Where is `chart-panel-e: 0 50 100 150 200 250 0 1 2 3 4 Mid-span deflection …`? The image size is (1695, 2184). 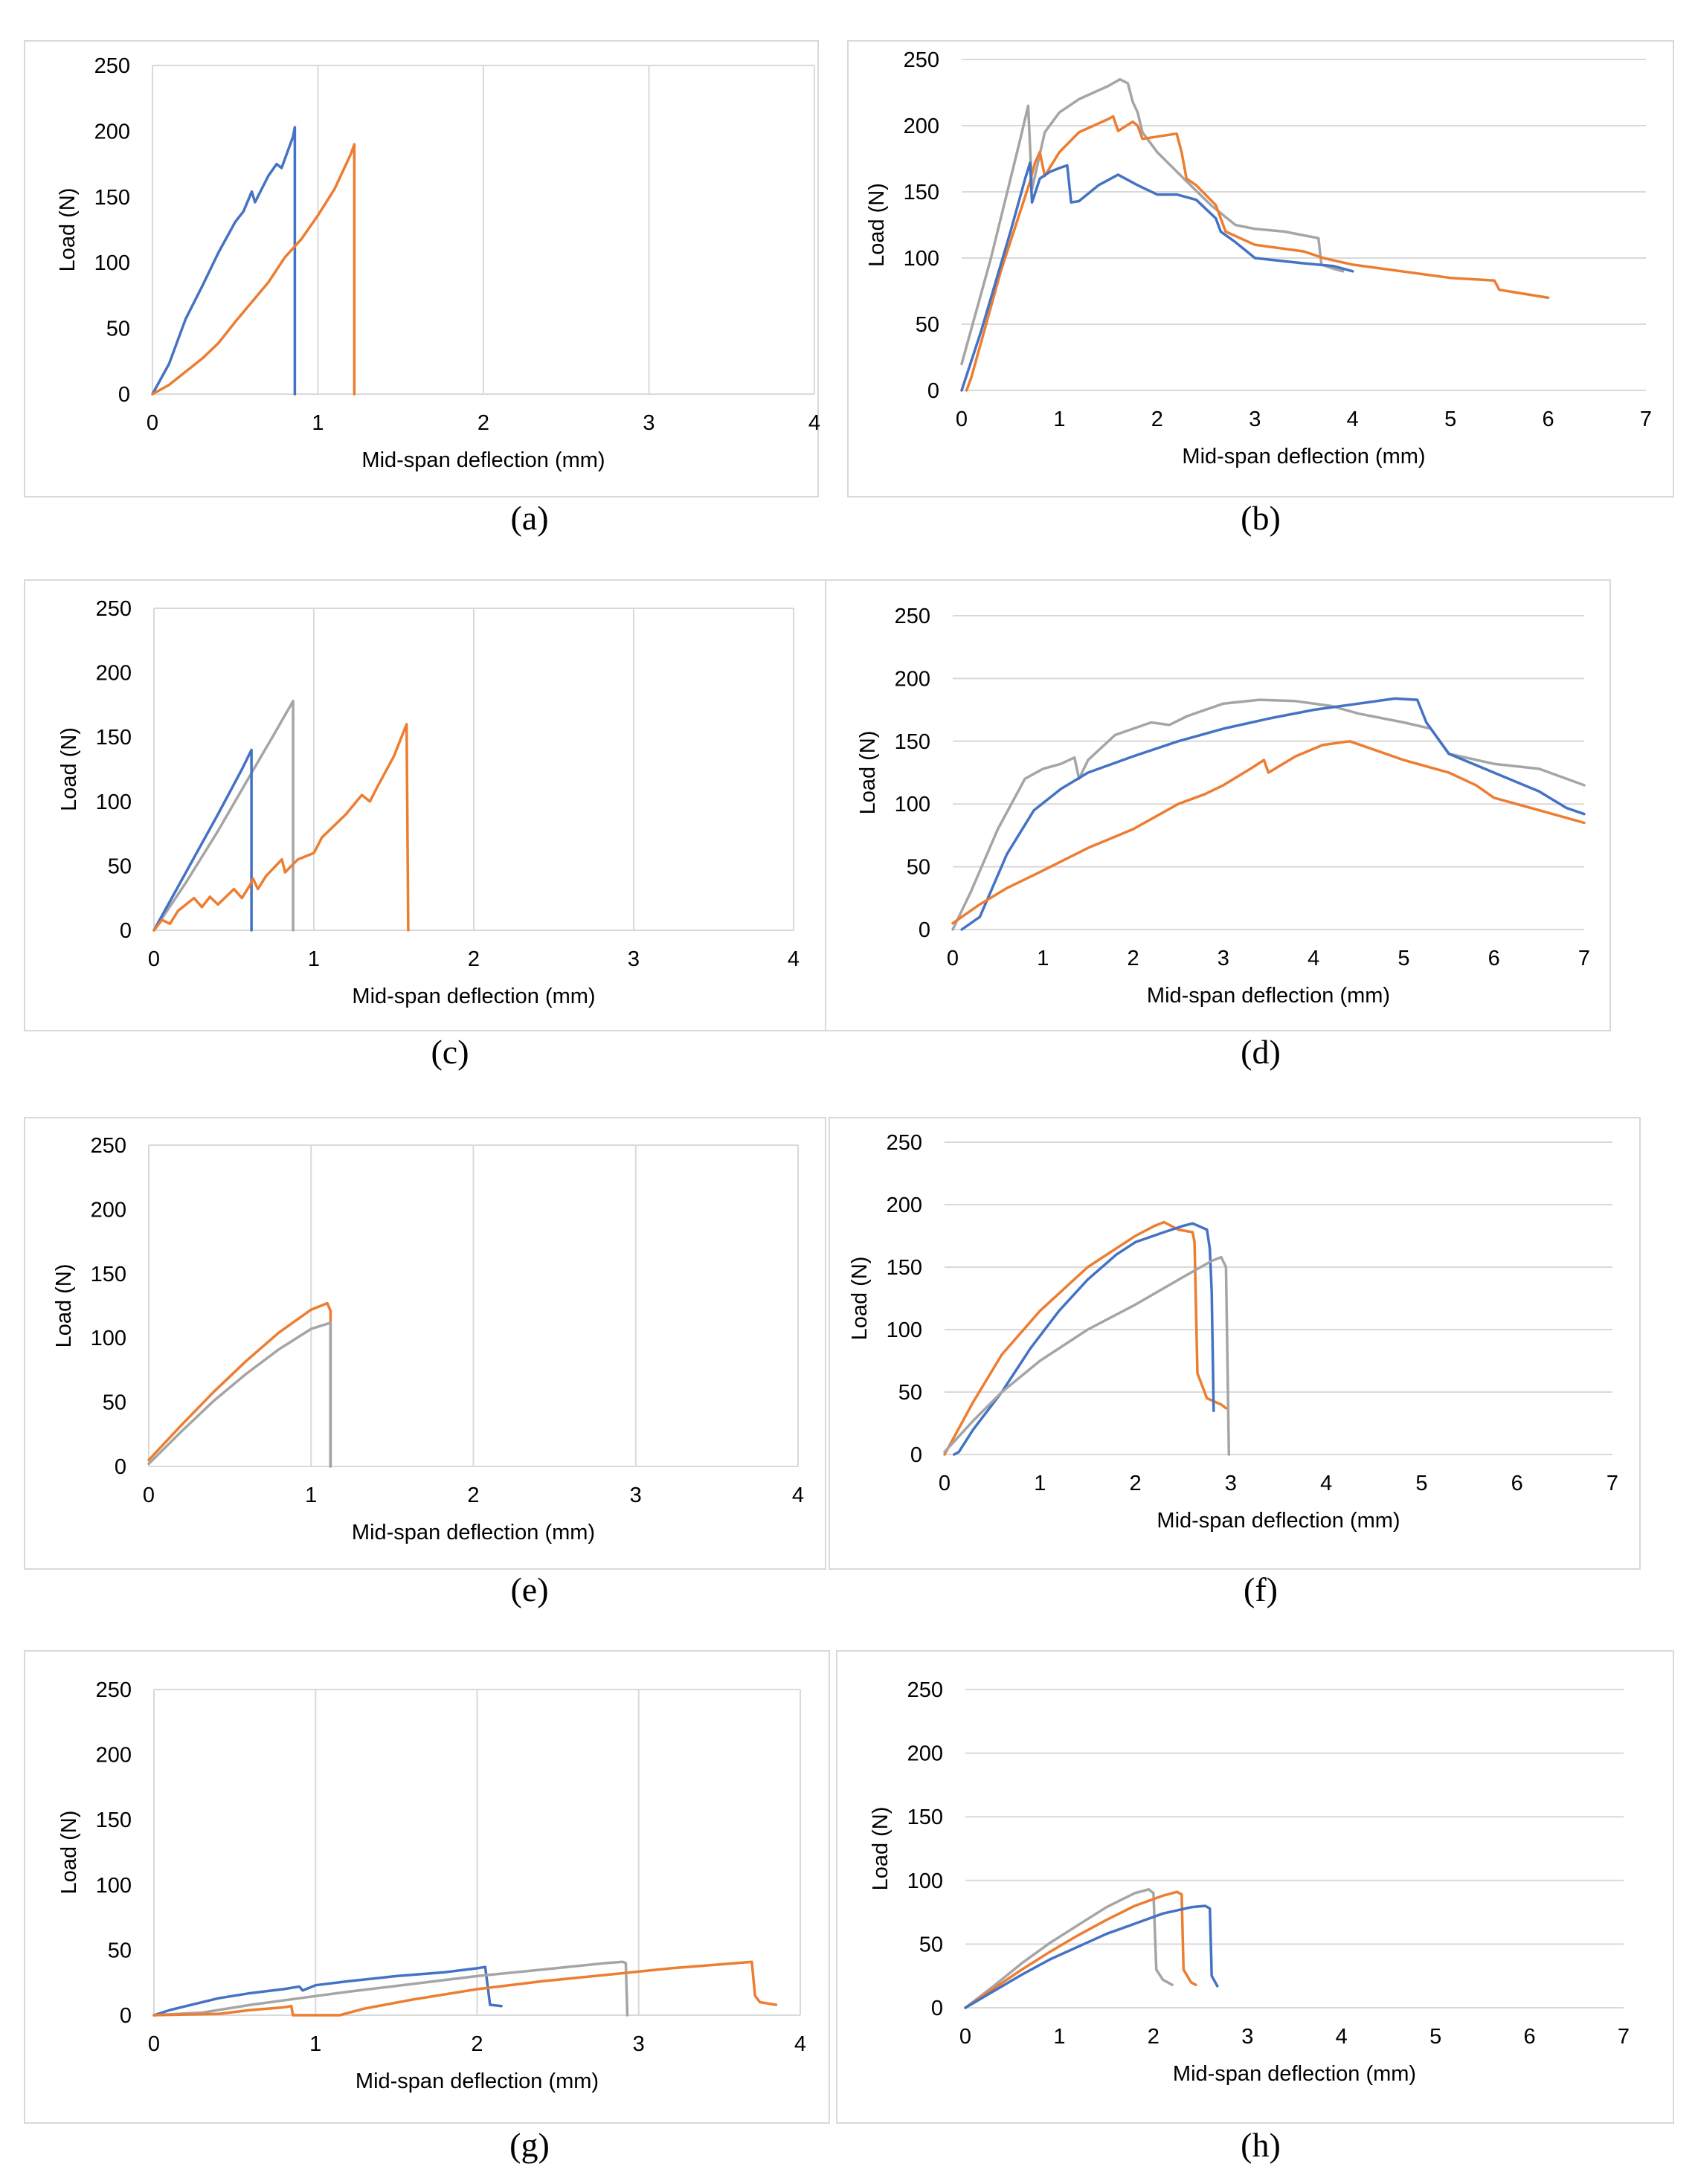
chart-panel-e: 0 50 100 150 200 250 0 1 2 3 4 Mid-span deflection … is located at coordinates (425, 1362).